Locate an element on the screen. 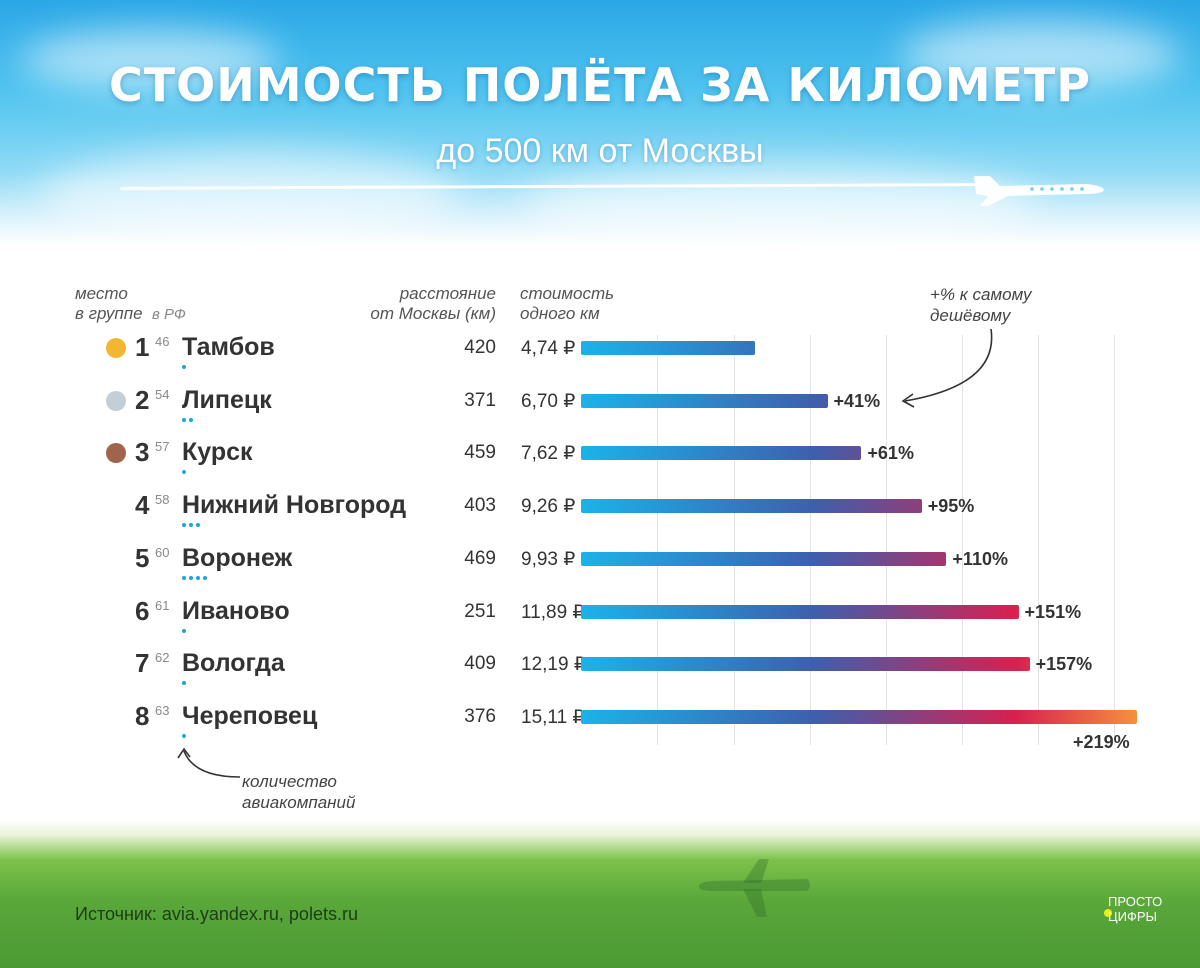  header-place: место в группе в РФ is located at coordinates (130, 304).